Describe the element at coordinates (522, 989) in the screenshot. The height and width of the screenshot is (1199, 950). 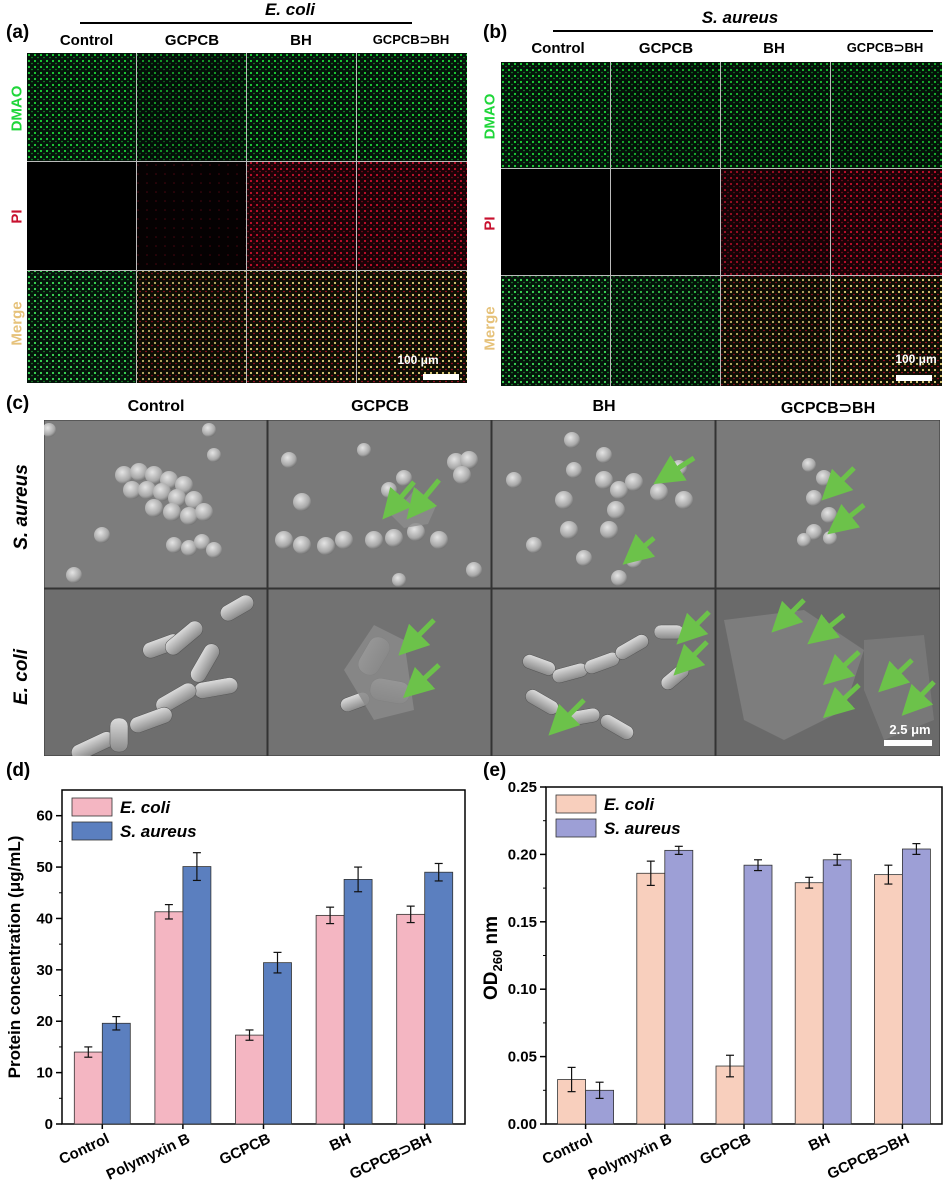
I see `y-tick-label: 0.10` at that location.